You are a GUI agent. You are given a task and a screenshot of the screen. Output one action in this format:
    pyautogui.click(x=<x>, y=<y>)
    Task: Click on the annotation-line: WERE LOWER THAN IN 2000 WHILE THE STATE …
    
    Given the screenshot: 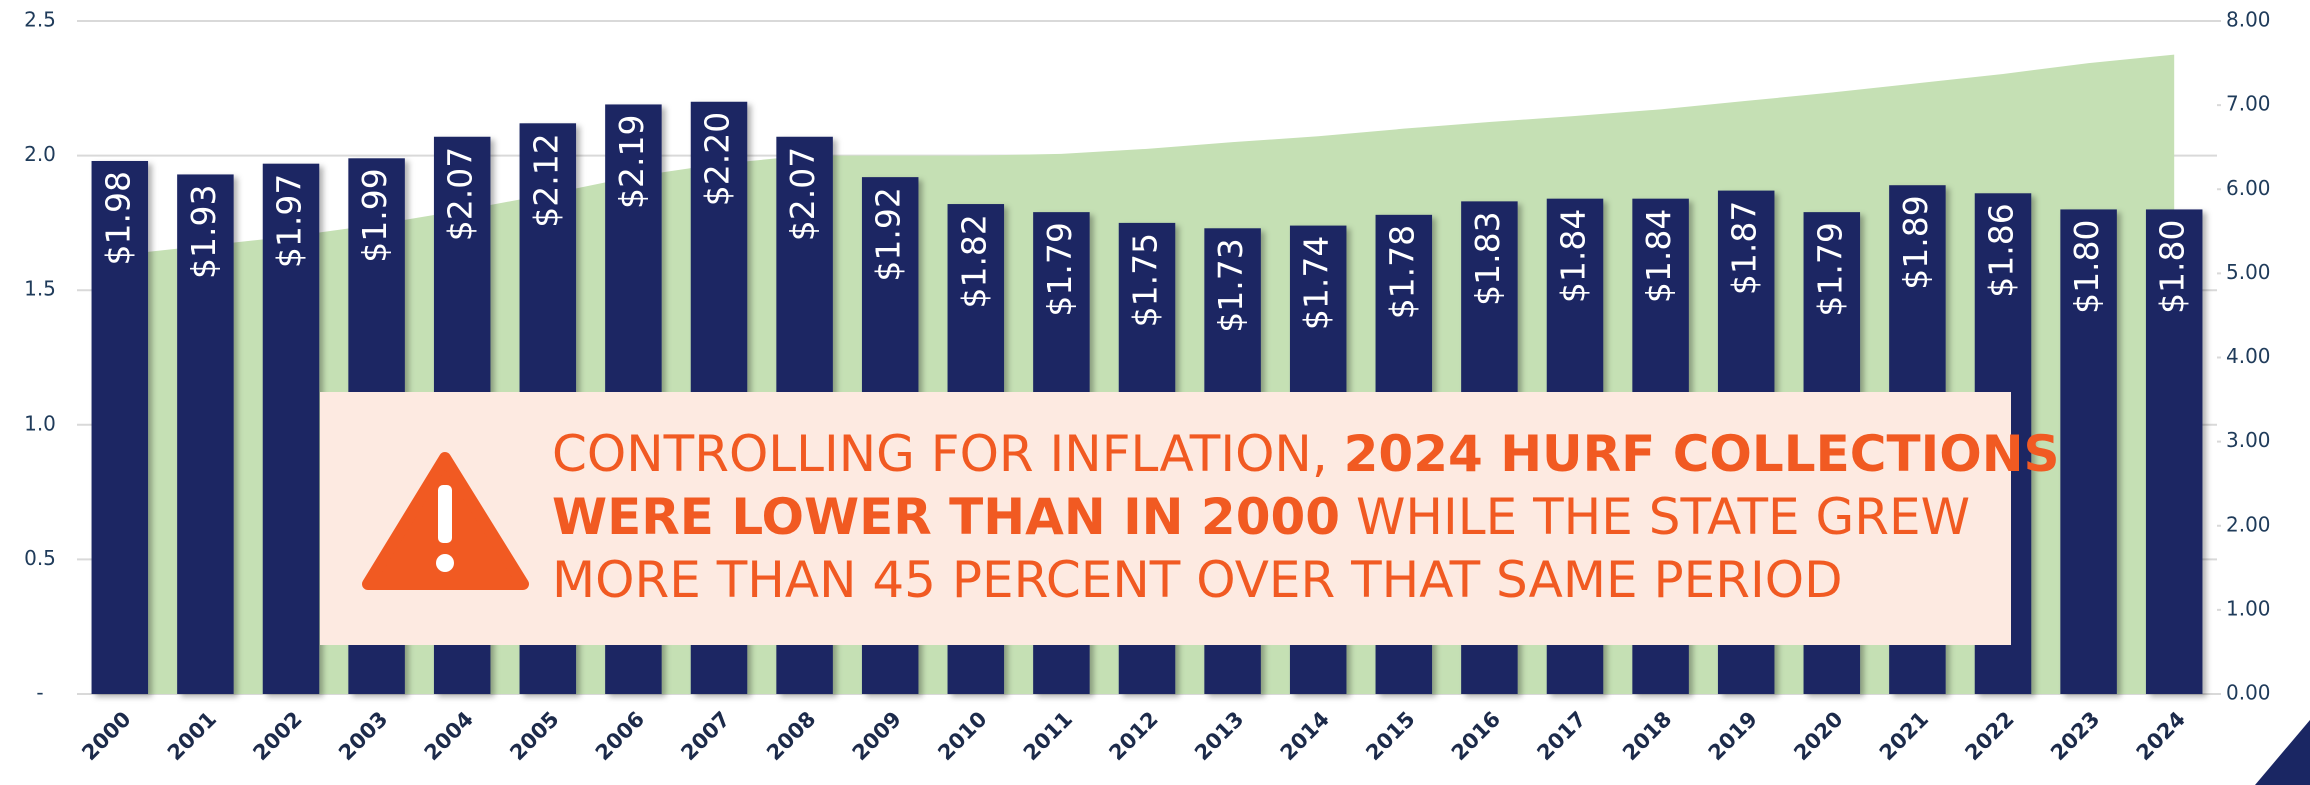 What is the action you would take?
    pyautogui.click(x=1261, y=517)
    